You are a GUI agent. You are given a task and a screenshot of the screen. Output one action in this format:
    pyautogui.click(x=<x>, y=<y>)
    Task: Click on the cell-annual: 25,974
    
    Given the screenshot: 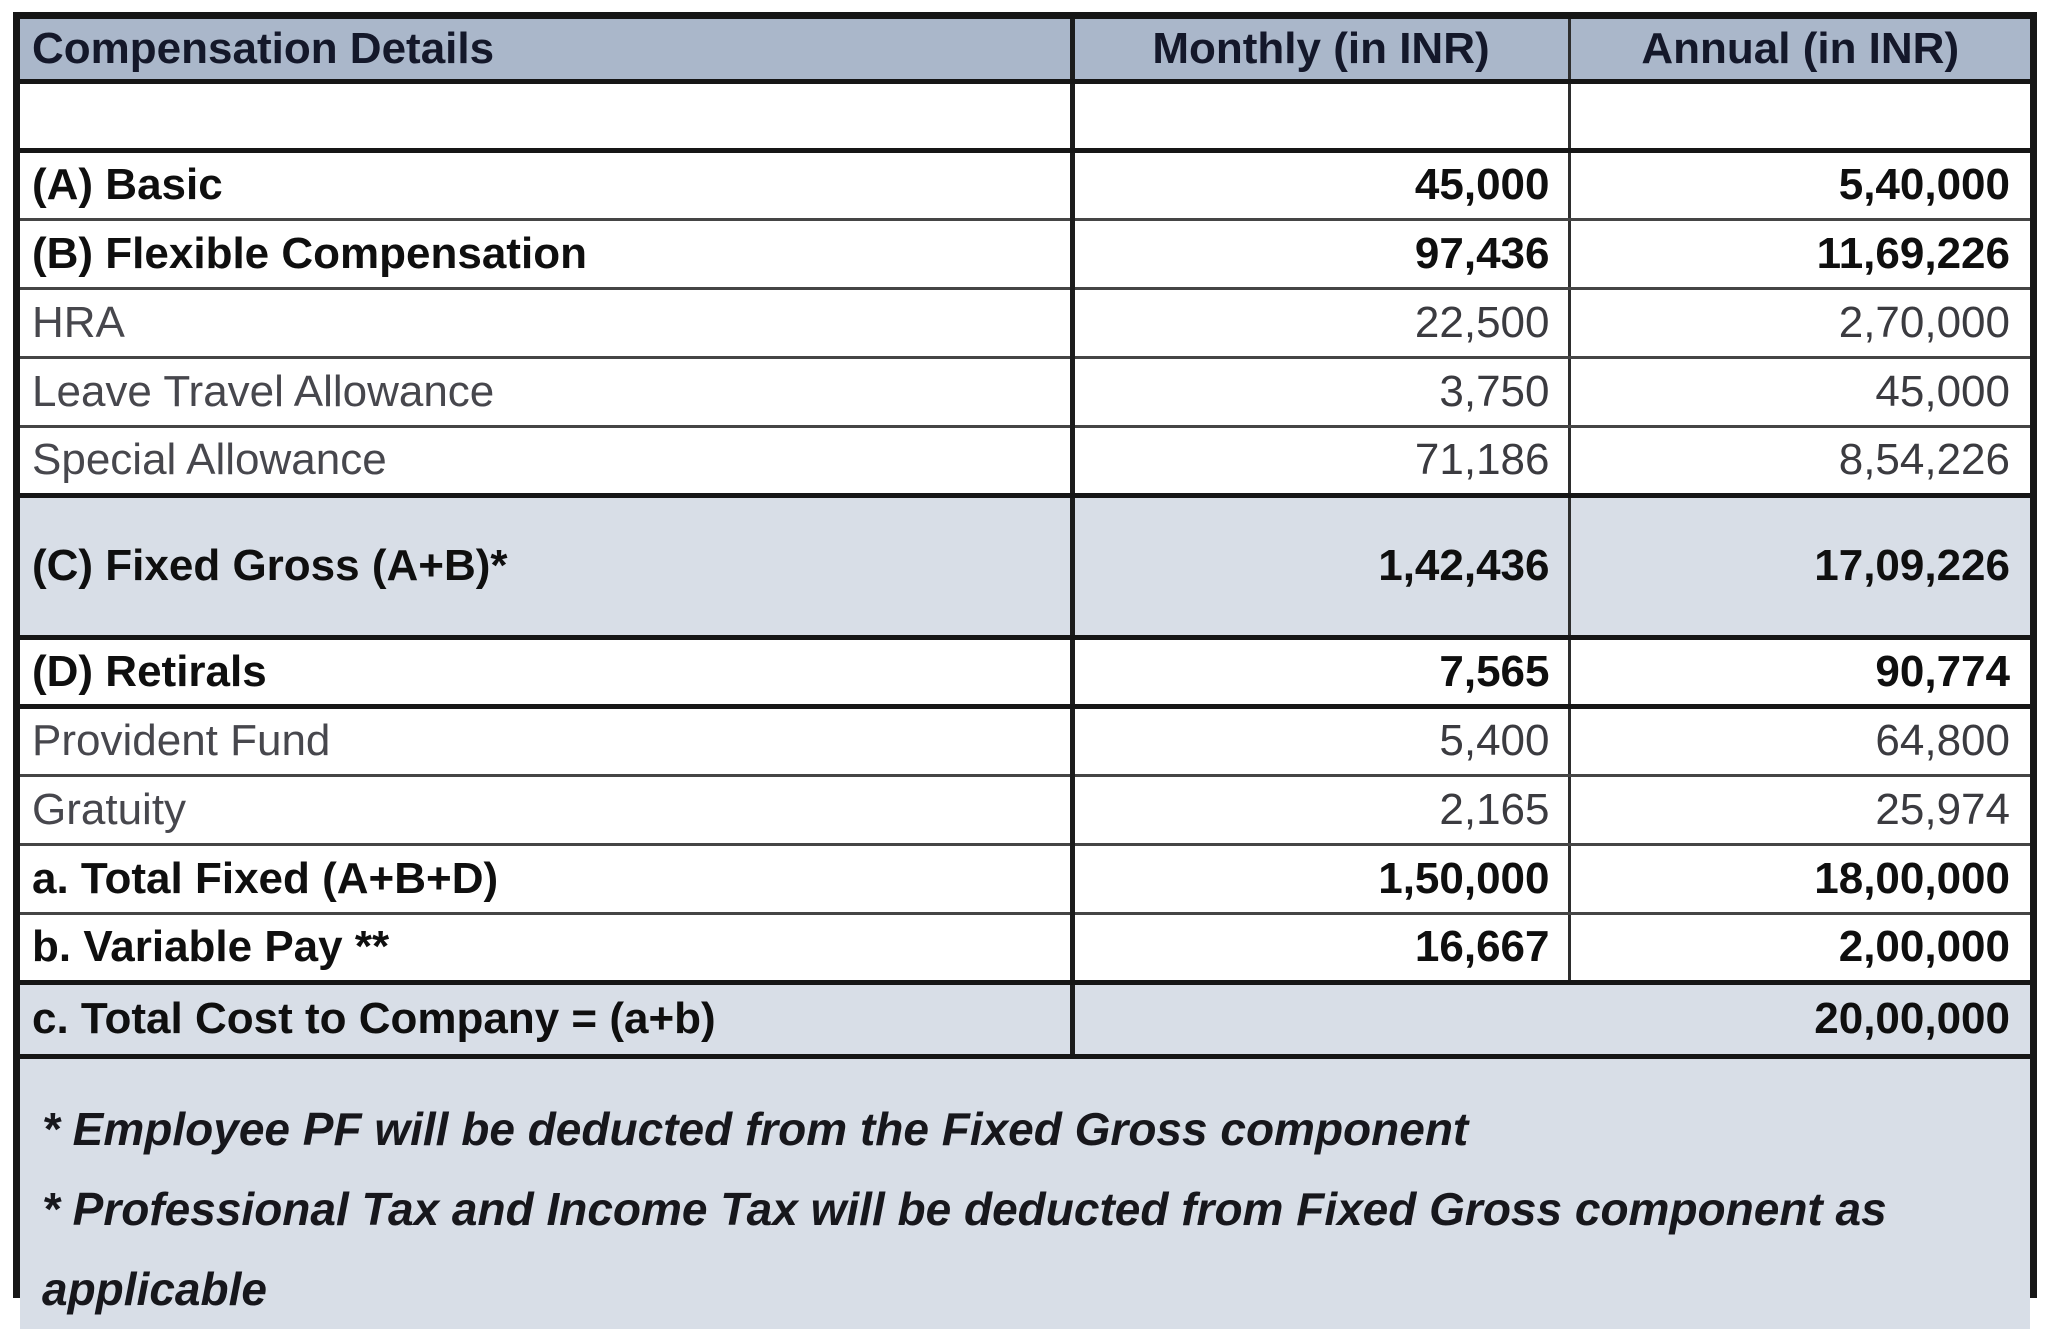 What is the action you would take?
    pyautogui.click(x=1799, y=810)
    